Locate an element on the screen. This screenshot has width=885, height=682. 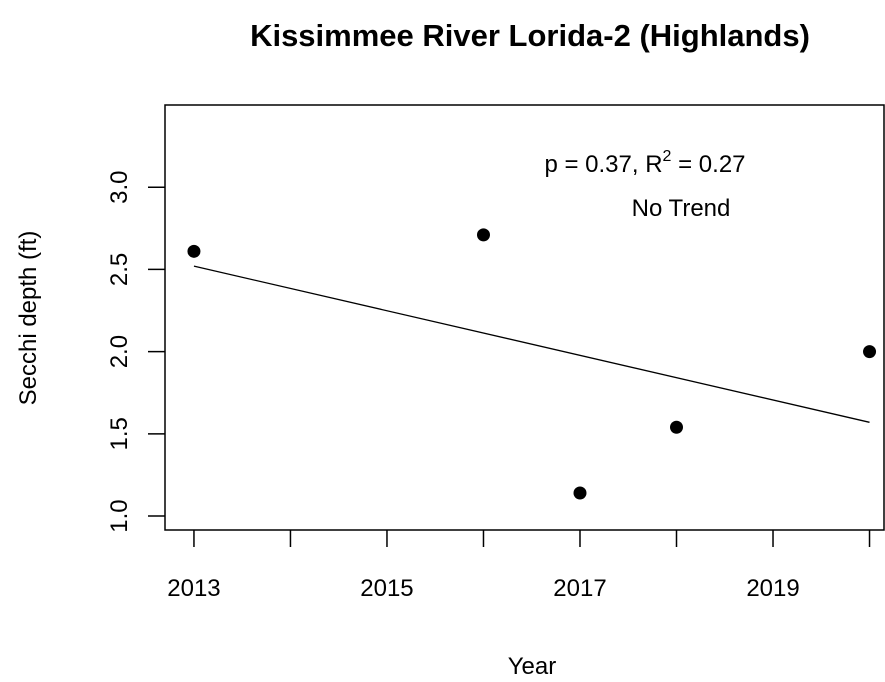
y-tick-label: 3.0 is located at coordinates (119, 187).